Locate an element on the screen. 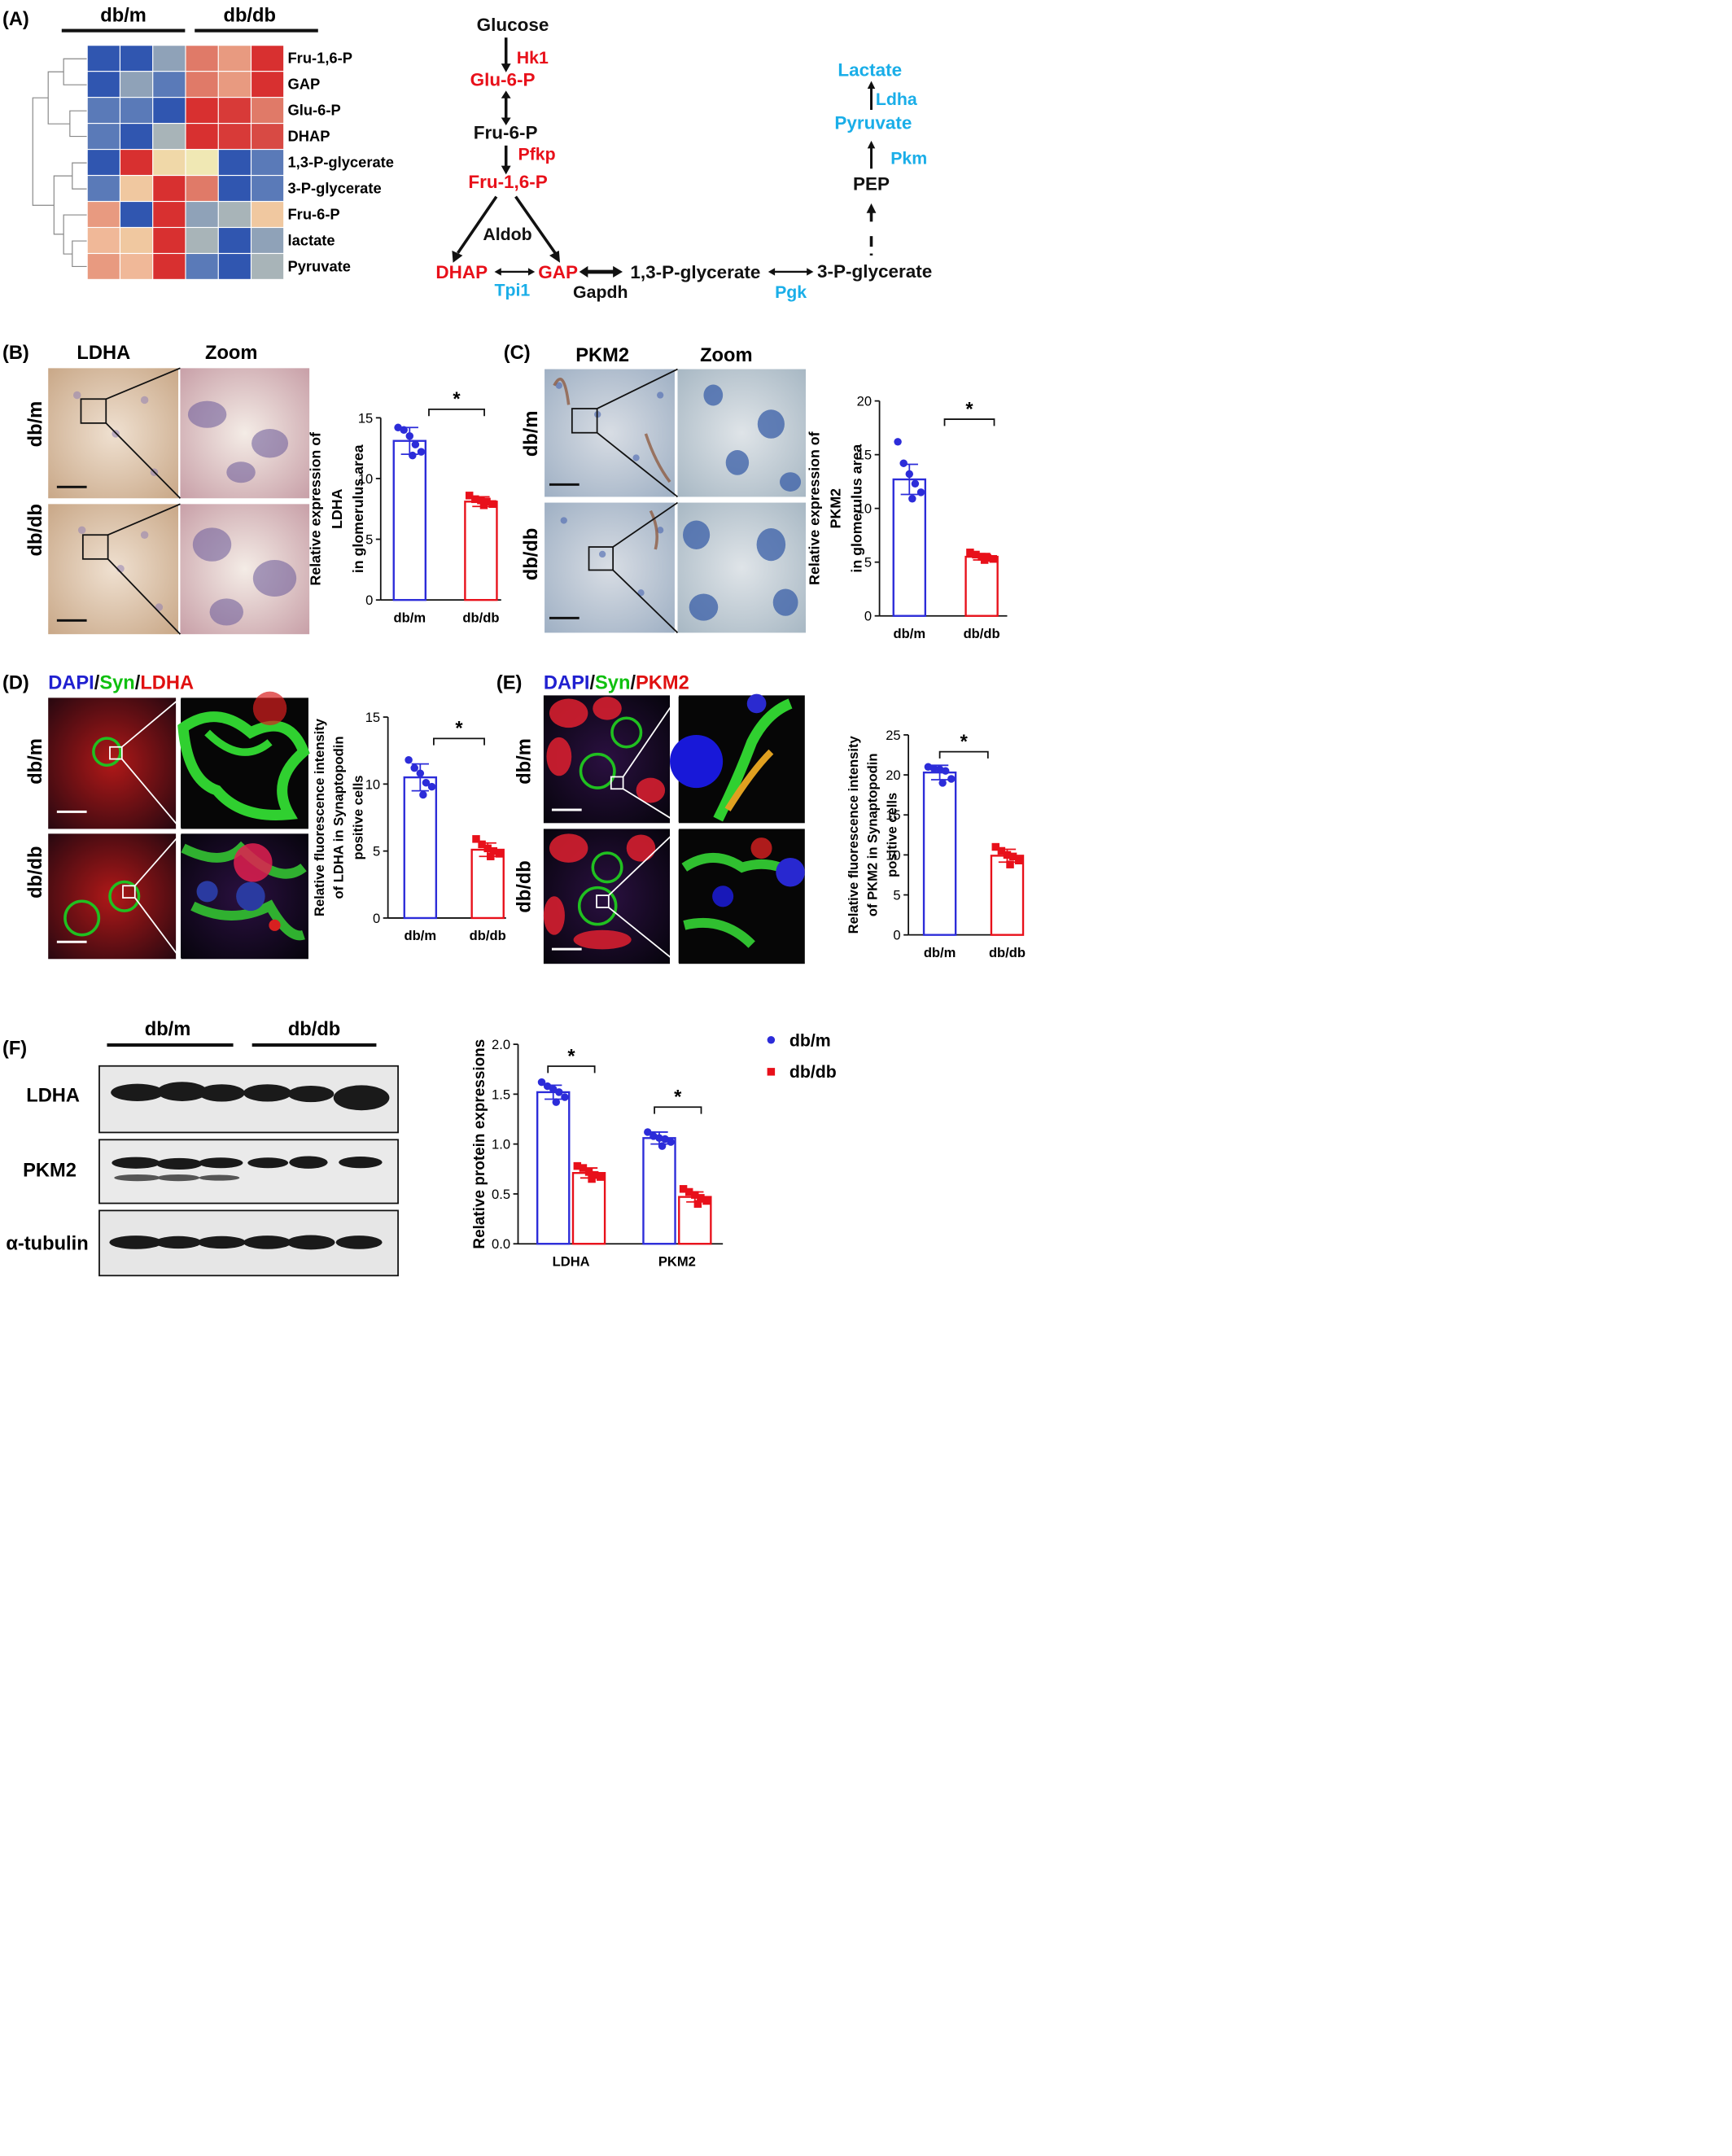 Image resolution: width=1732 pixels, height=2156 pixels. pw-gapdh: Gapdh is located at coordinates (600, 292).